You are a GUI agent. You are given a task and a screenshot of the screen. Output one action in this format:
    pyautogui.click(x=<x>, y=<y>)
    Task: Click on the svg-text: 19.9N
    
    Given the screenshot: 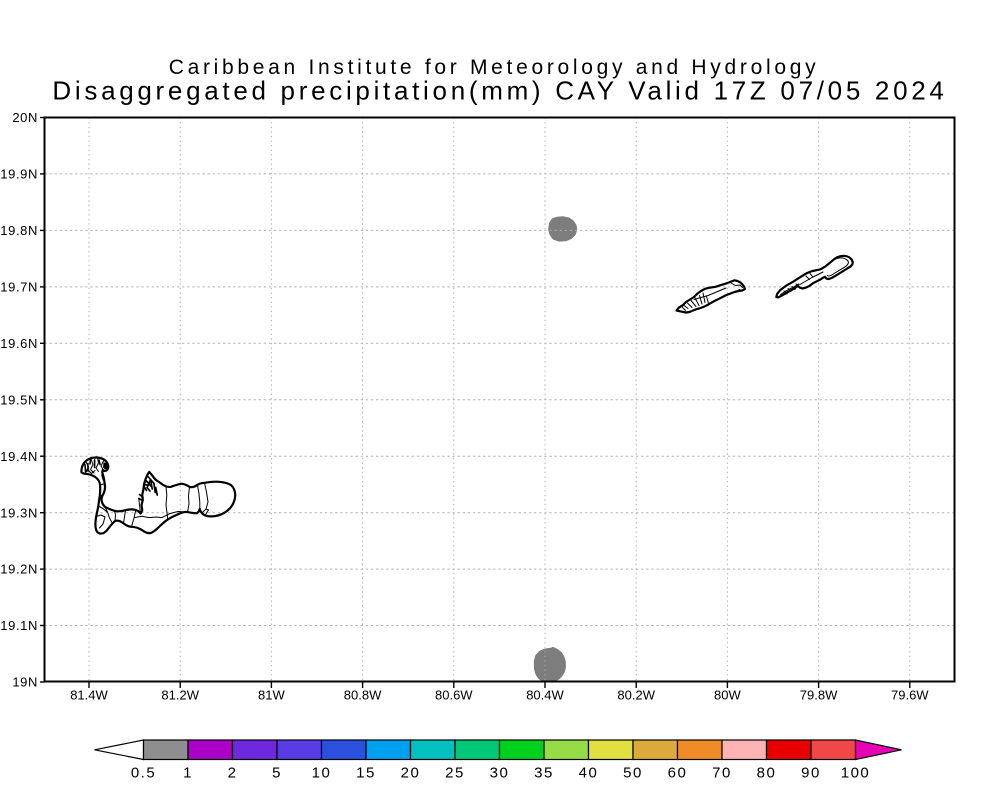 What is the action you would take?
    pyautogui.click(x=19, y=174)
    